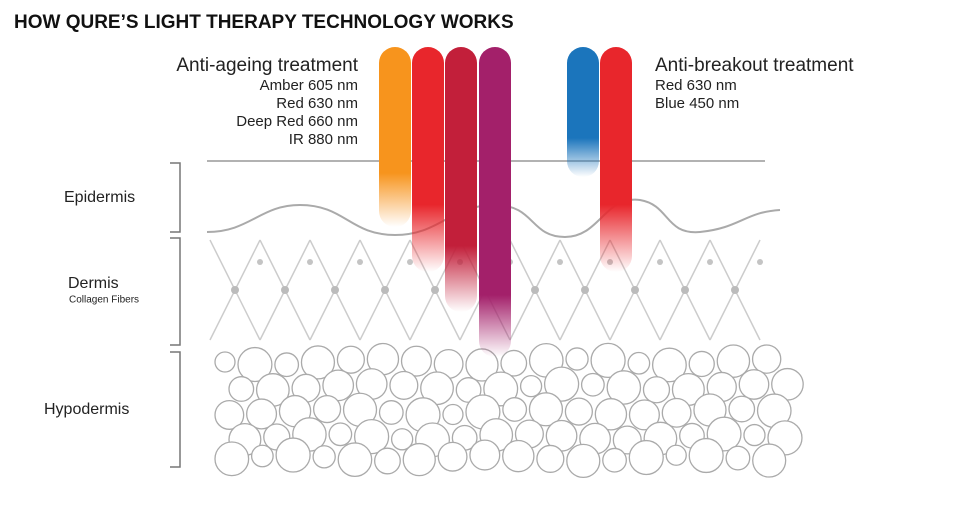 Image resolution: width=980 pixels, height=505 pixels. Describe the element at coordinates (309, 85) in the screenshot. I see `light-label: Amber 605 nm` at that location.